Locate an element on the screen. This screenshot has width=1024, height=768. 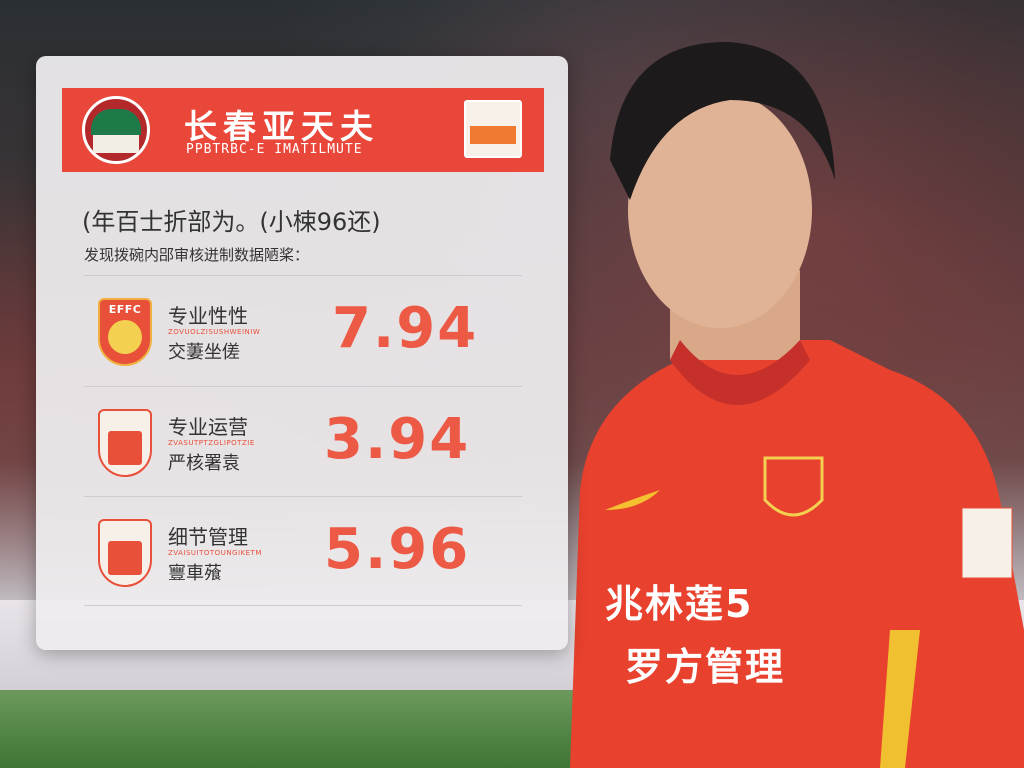
stat-label: 专业运营 is located at coordinates (208, 427).